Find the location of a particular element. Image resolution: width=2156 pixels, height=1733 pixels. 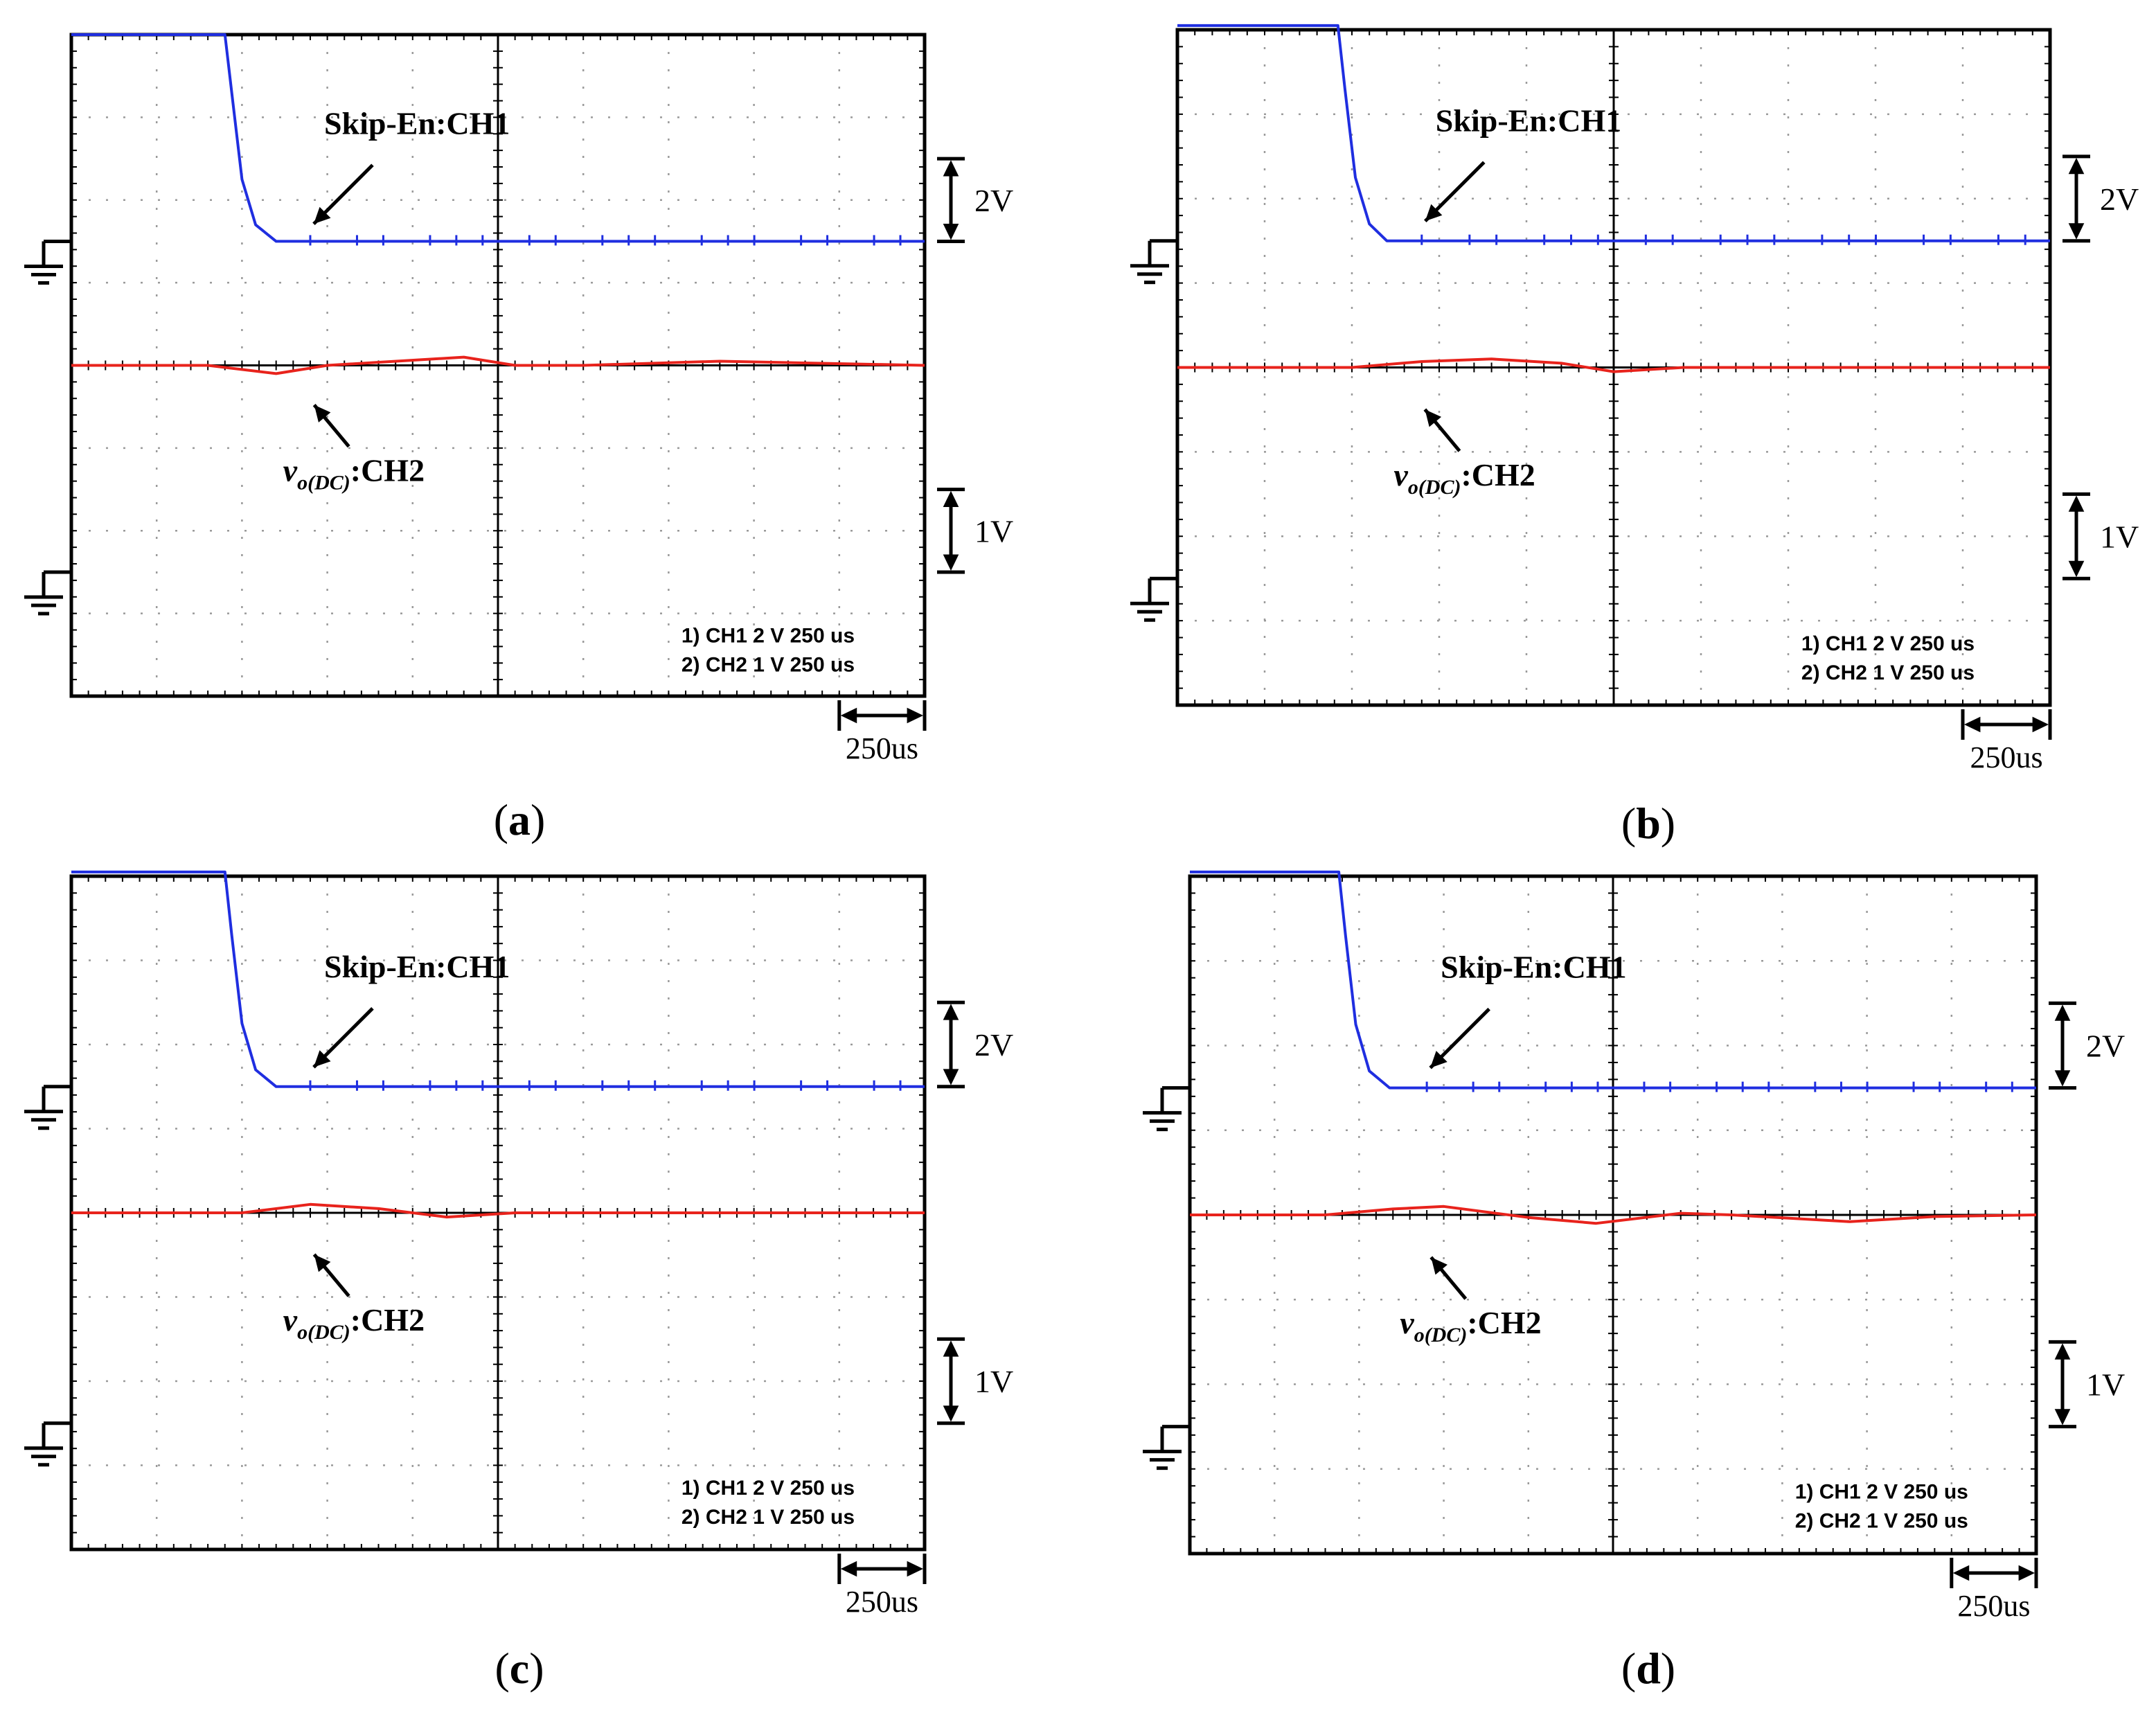

panel-caption: (a) is located at coordinates (520, 819).